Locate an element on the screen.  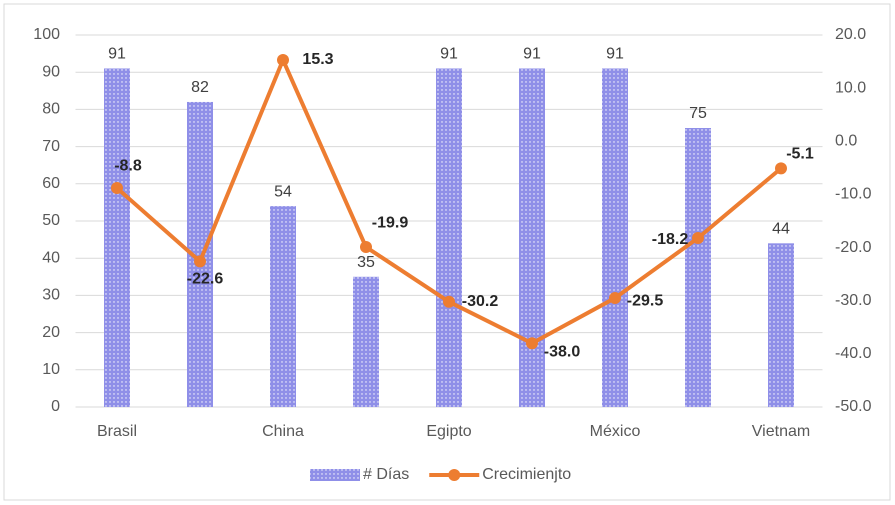
legend-label: Crecimienjto is located at coordinates (526, 474).